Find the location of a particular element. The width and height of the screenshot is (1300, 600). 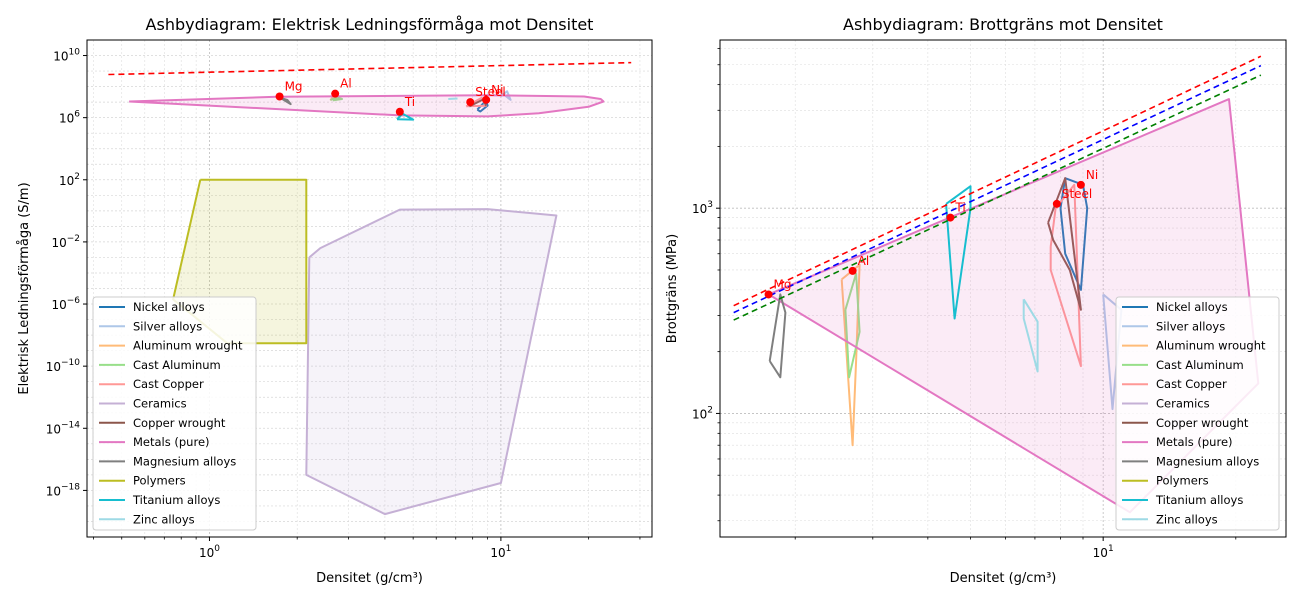

y-axis-label: Brottgräns (MPa) is located at coordinates (672, 288).